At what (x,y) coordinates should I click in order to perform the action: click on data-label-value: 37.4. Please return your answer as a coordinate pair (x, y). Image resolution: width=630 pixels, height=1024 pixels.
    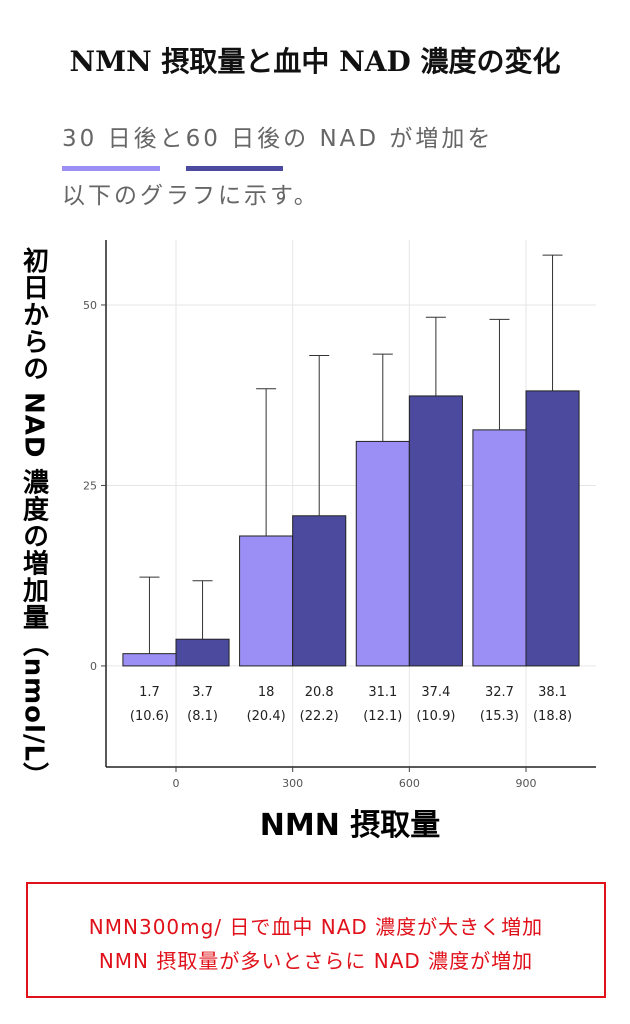
    Looking at the image, I should click on (435, 692).